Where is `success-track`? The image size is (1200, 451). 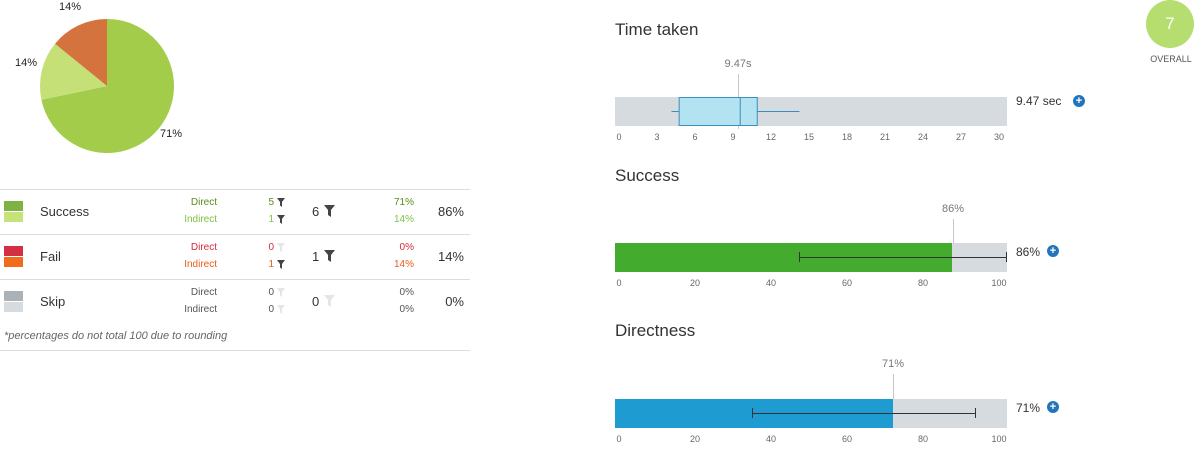 success-track is located at coordinates (811, 257).